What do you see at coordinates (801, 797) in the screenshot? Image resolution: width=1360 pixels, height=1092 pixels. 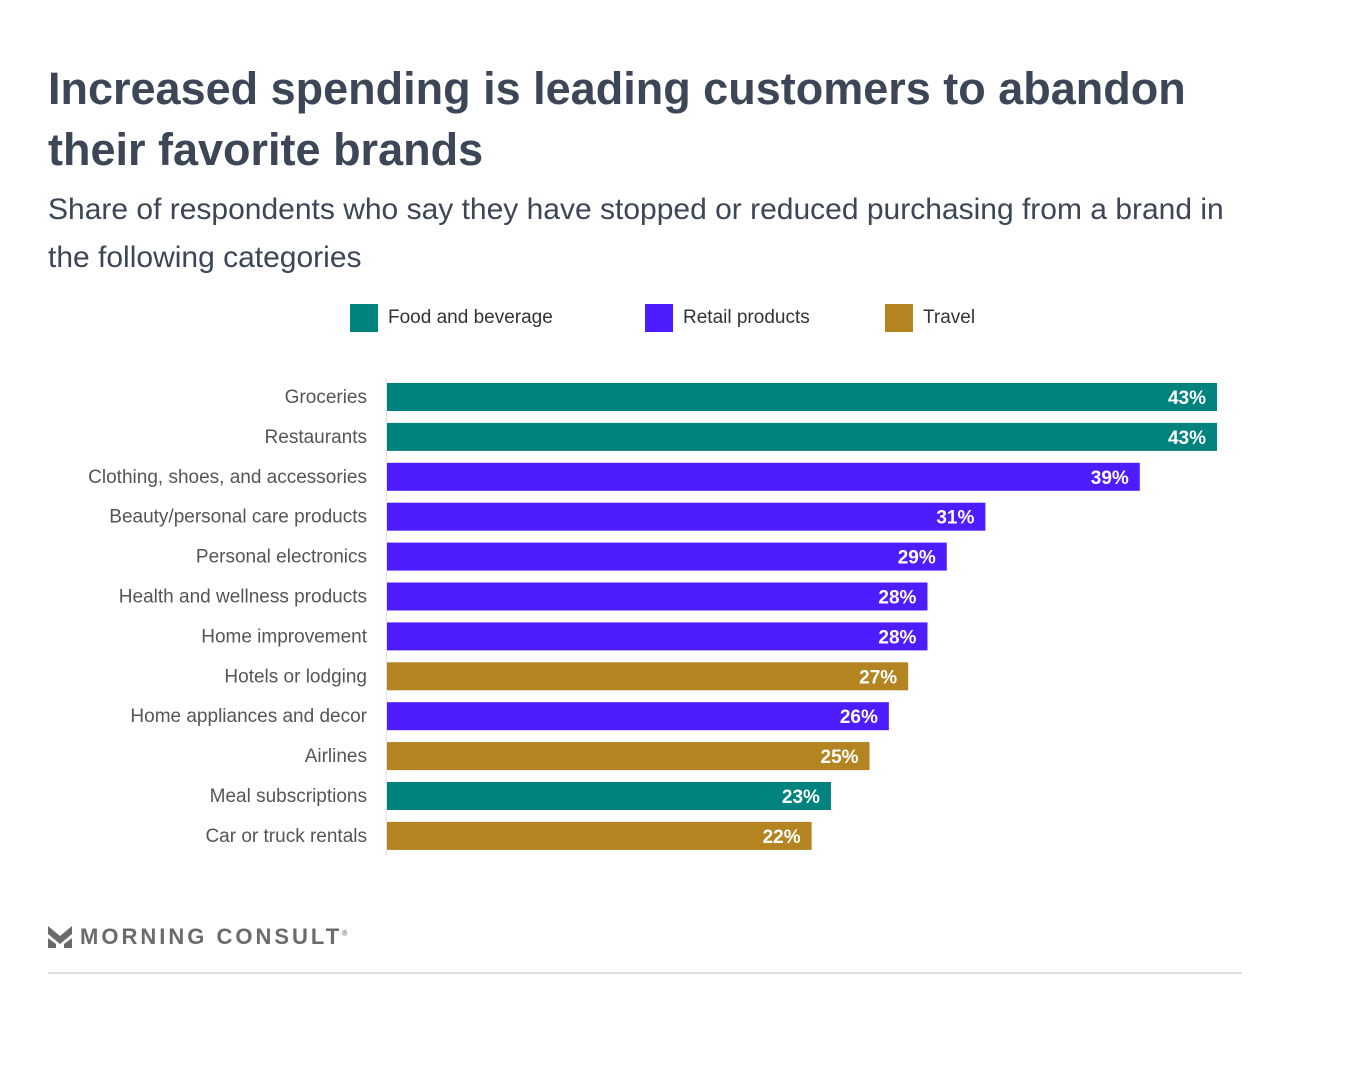 I see `data-label: 23%` at bounding box center [801, 797].